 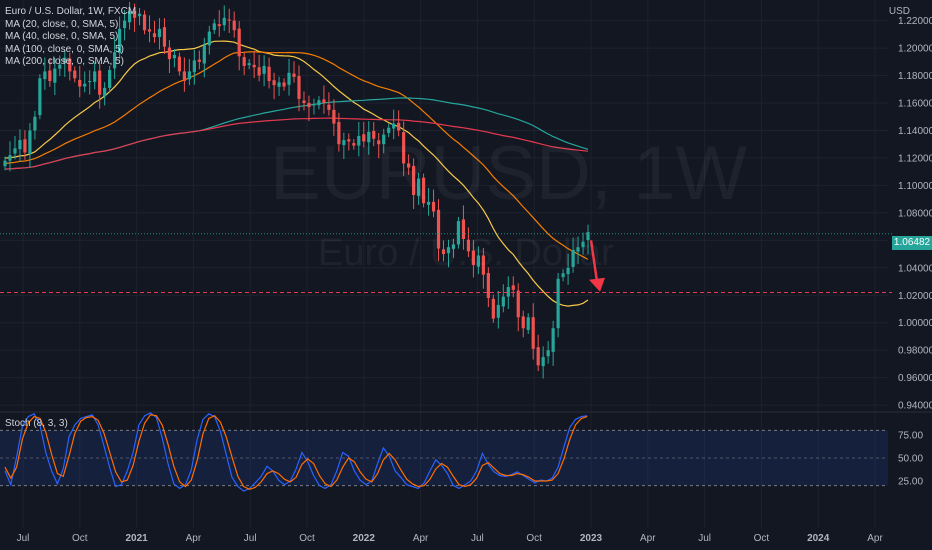 I want to click on time-tick-label: 2021, so click(x=136, y=538).